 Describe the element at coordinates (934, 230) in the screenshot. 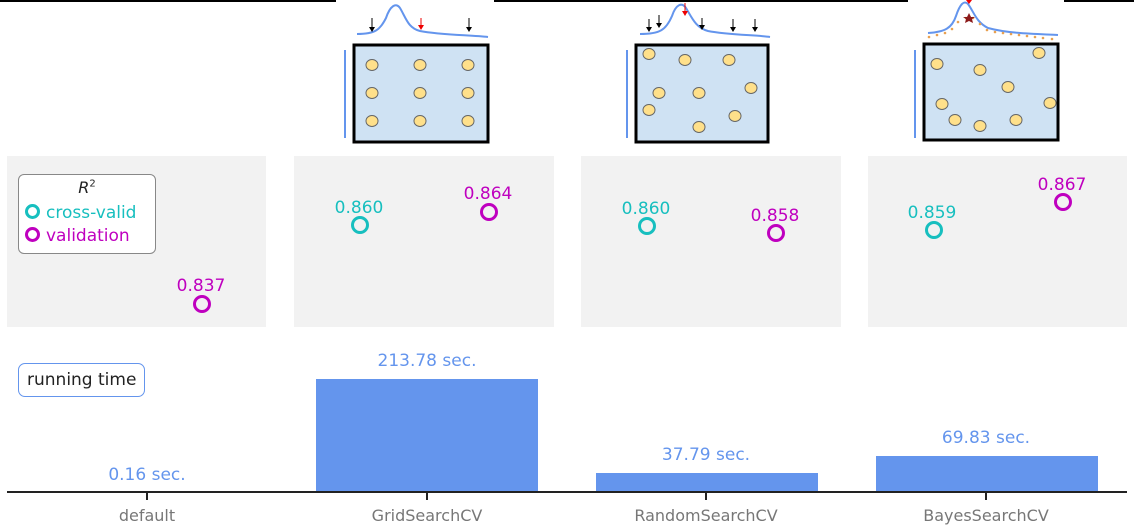

I see `cross-valid-marker-bayes` at that location.